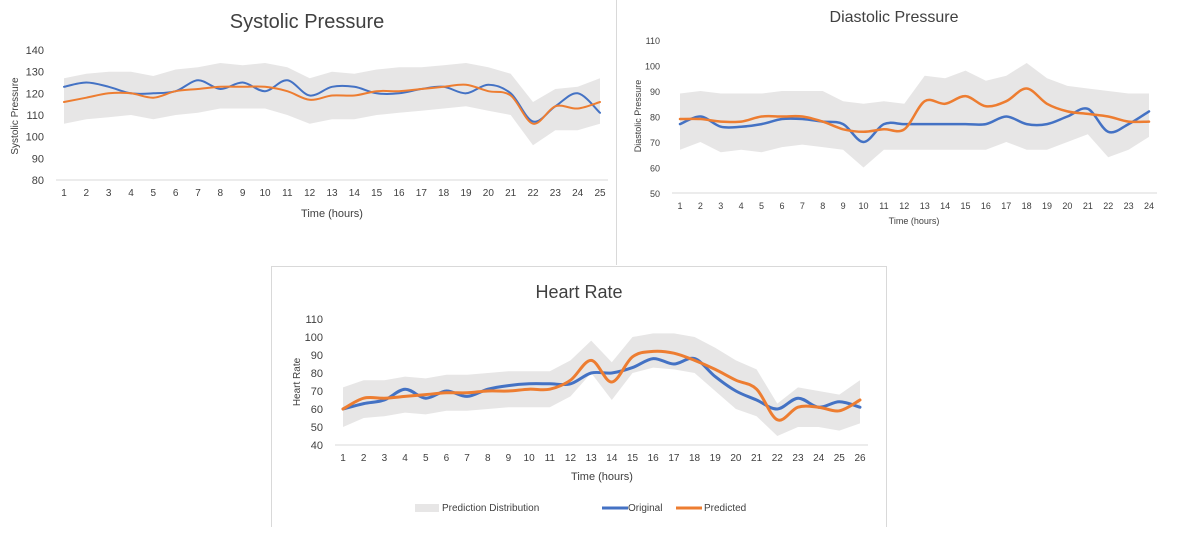 Image resolution: width=1179 pixels, height=533 pixels. What do you see at coordinates (297, 381) in the screenshot?
I see `y-axis-label: Heart Rate` at bounding box center [297, 381].